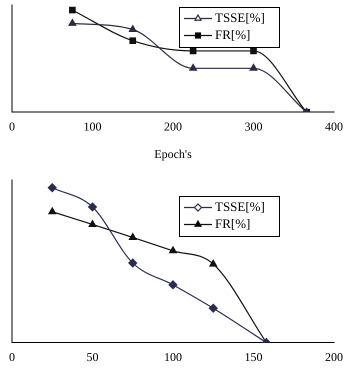 The height and width of the screenshot is (370, 346). What do you see at coordinates (253, 357) in the screenshot?
I see `x-tick-label: 150` at bounding box center [253, 357].